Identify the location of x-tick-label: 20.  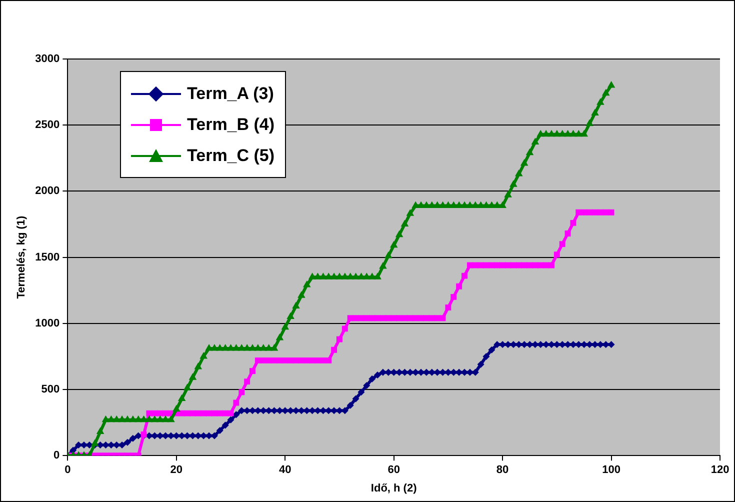
(176, 470).